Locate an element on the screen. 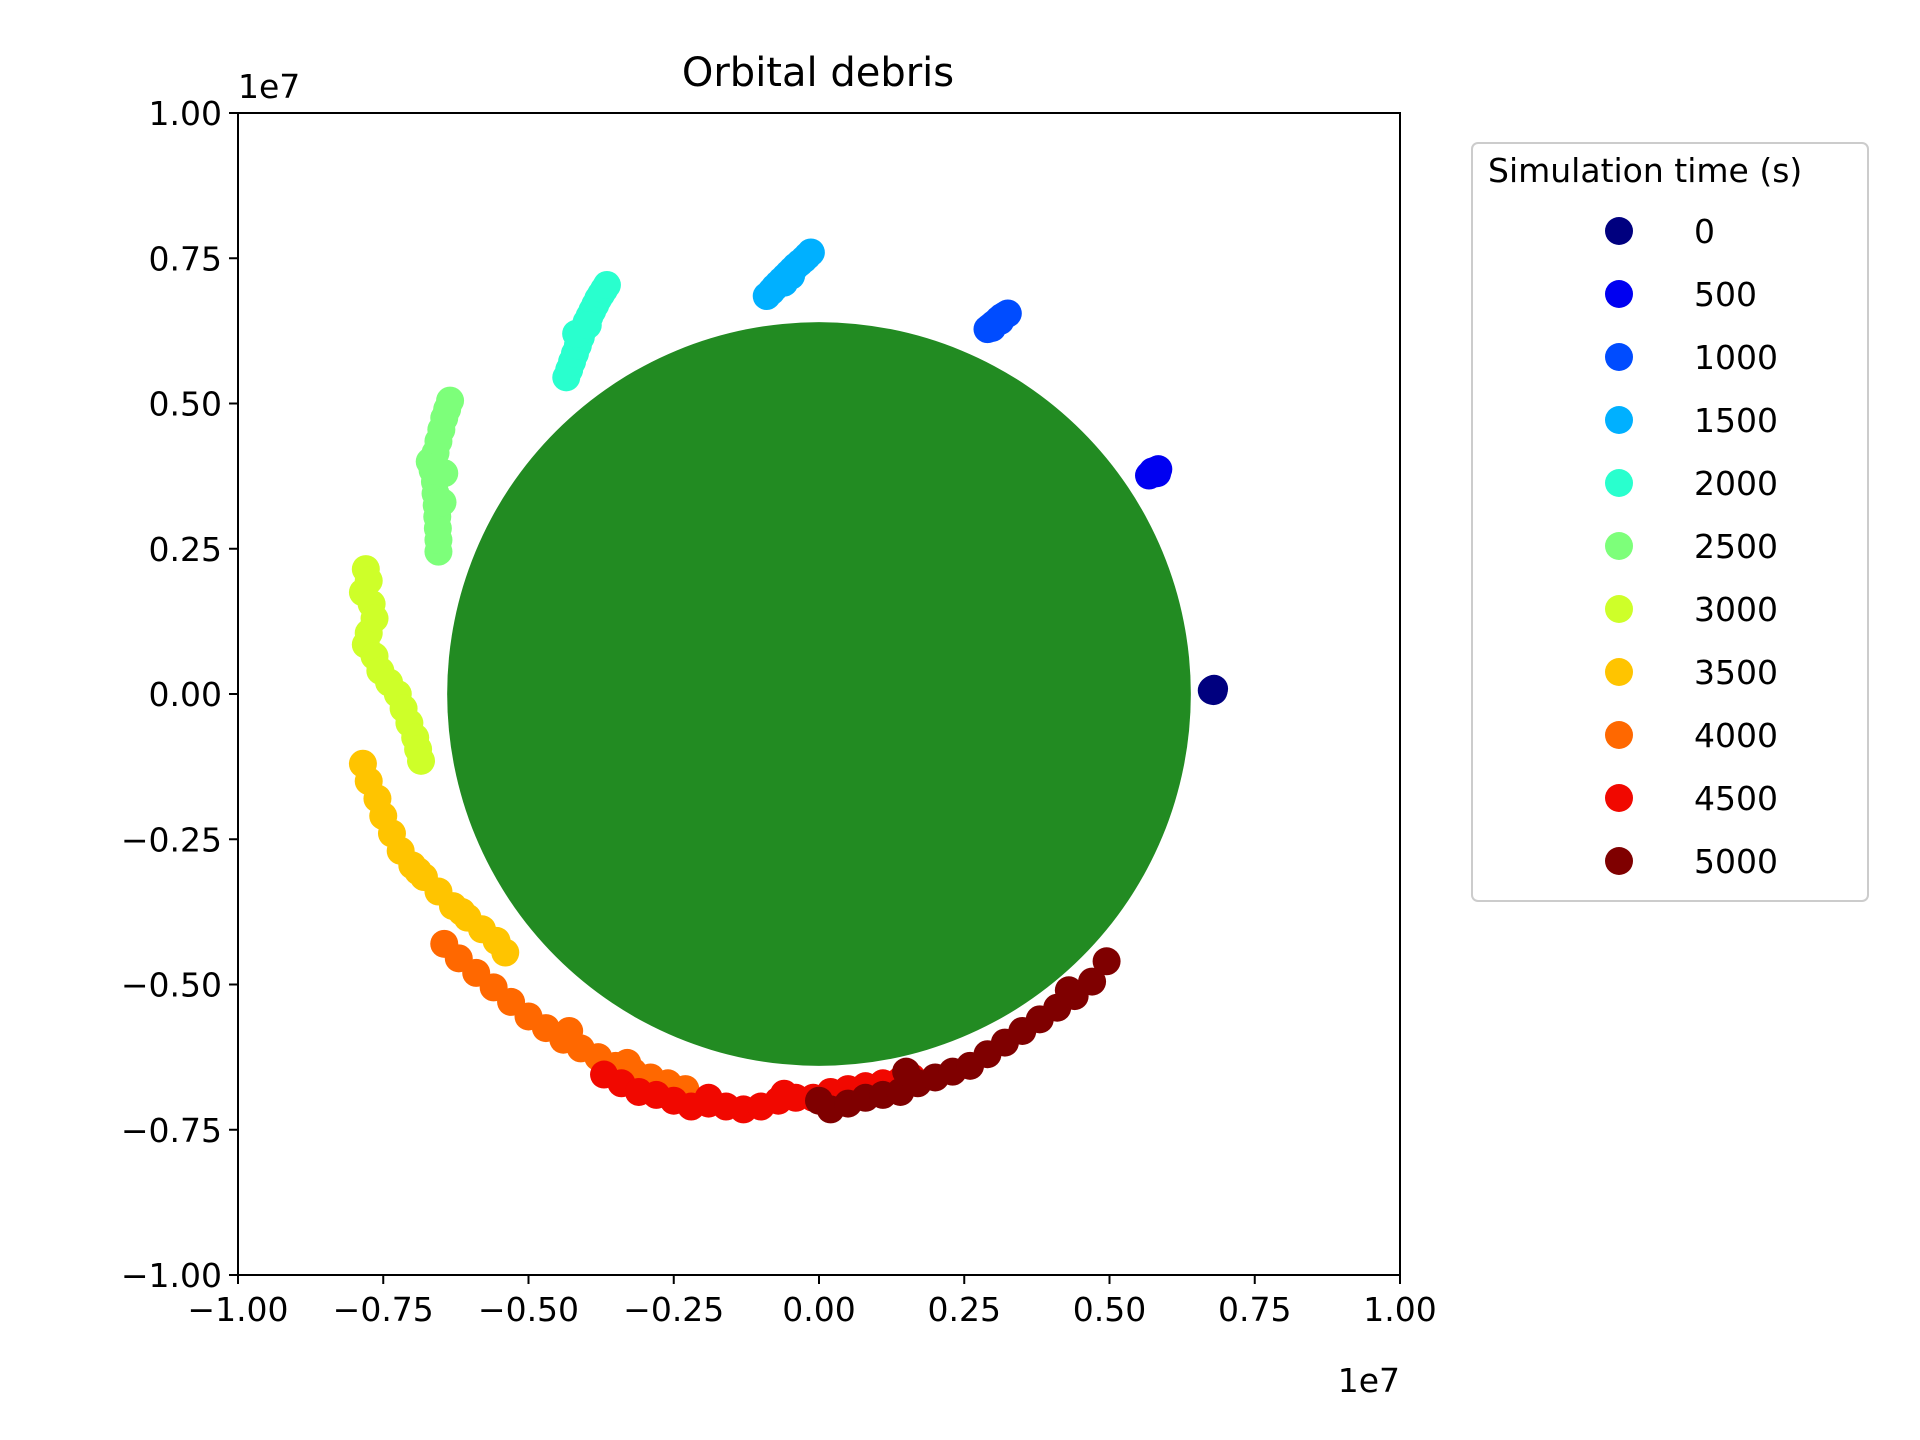 The width and height of the screenshot is (1920, 1440). legend-title: Simulation time (s) is located at coordinates (1645, 170).